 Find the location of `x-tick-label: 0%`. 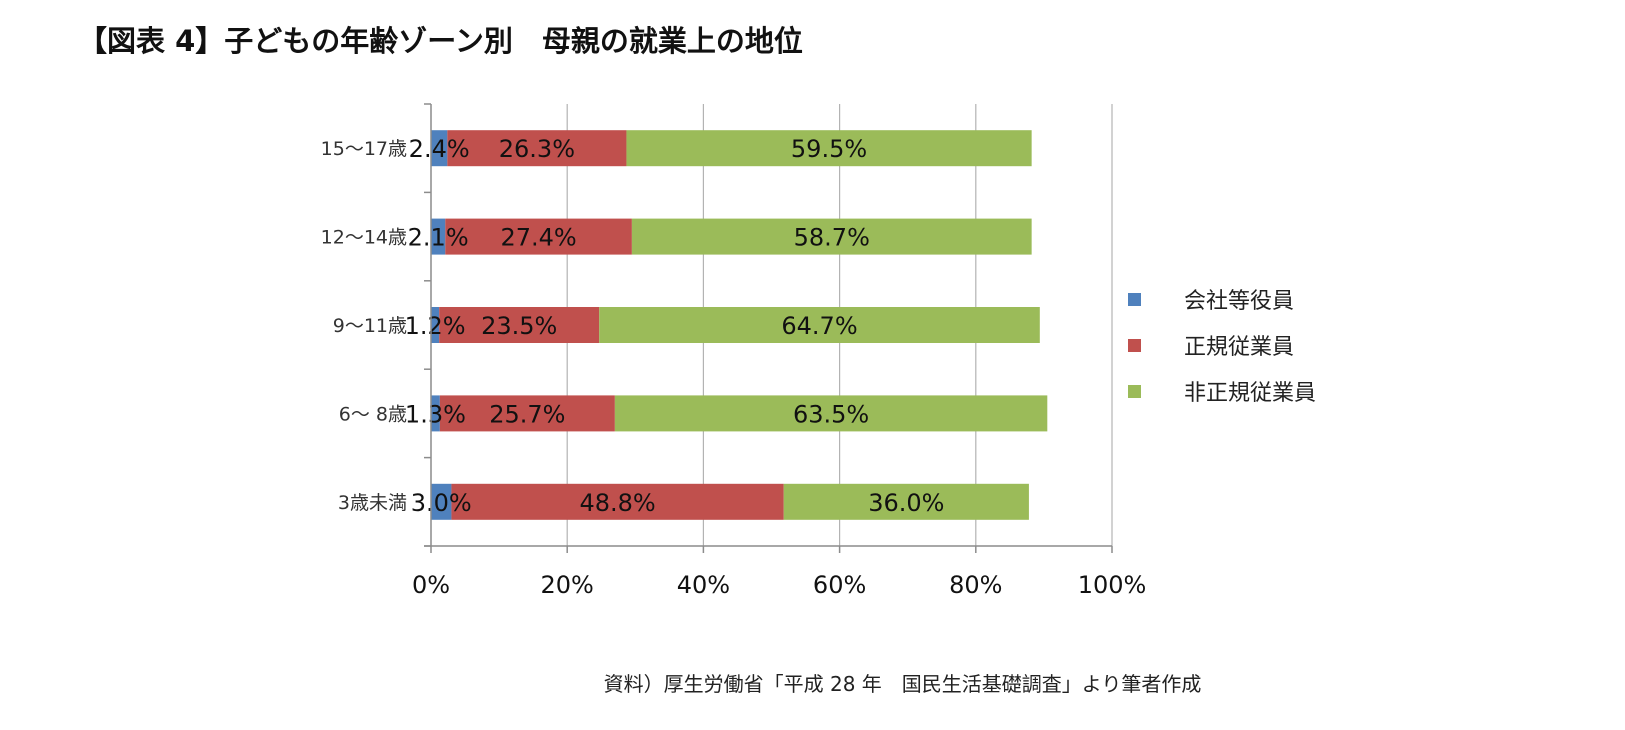

x-tick-label: 0% is located at coordinates (431, 585).